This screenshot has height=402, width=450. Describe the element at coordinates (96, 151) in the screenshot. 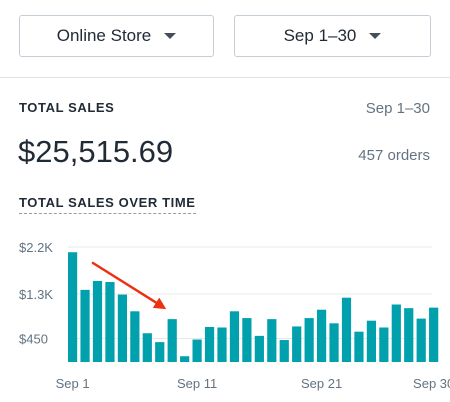

I see `total-sales-amount: $25,515.69` at that location.